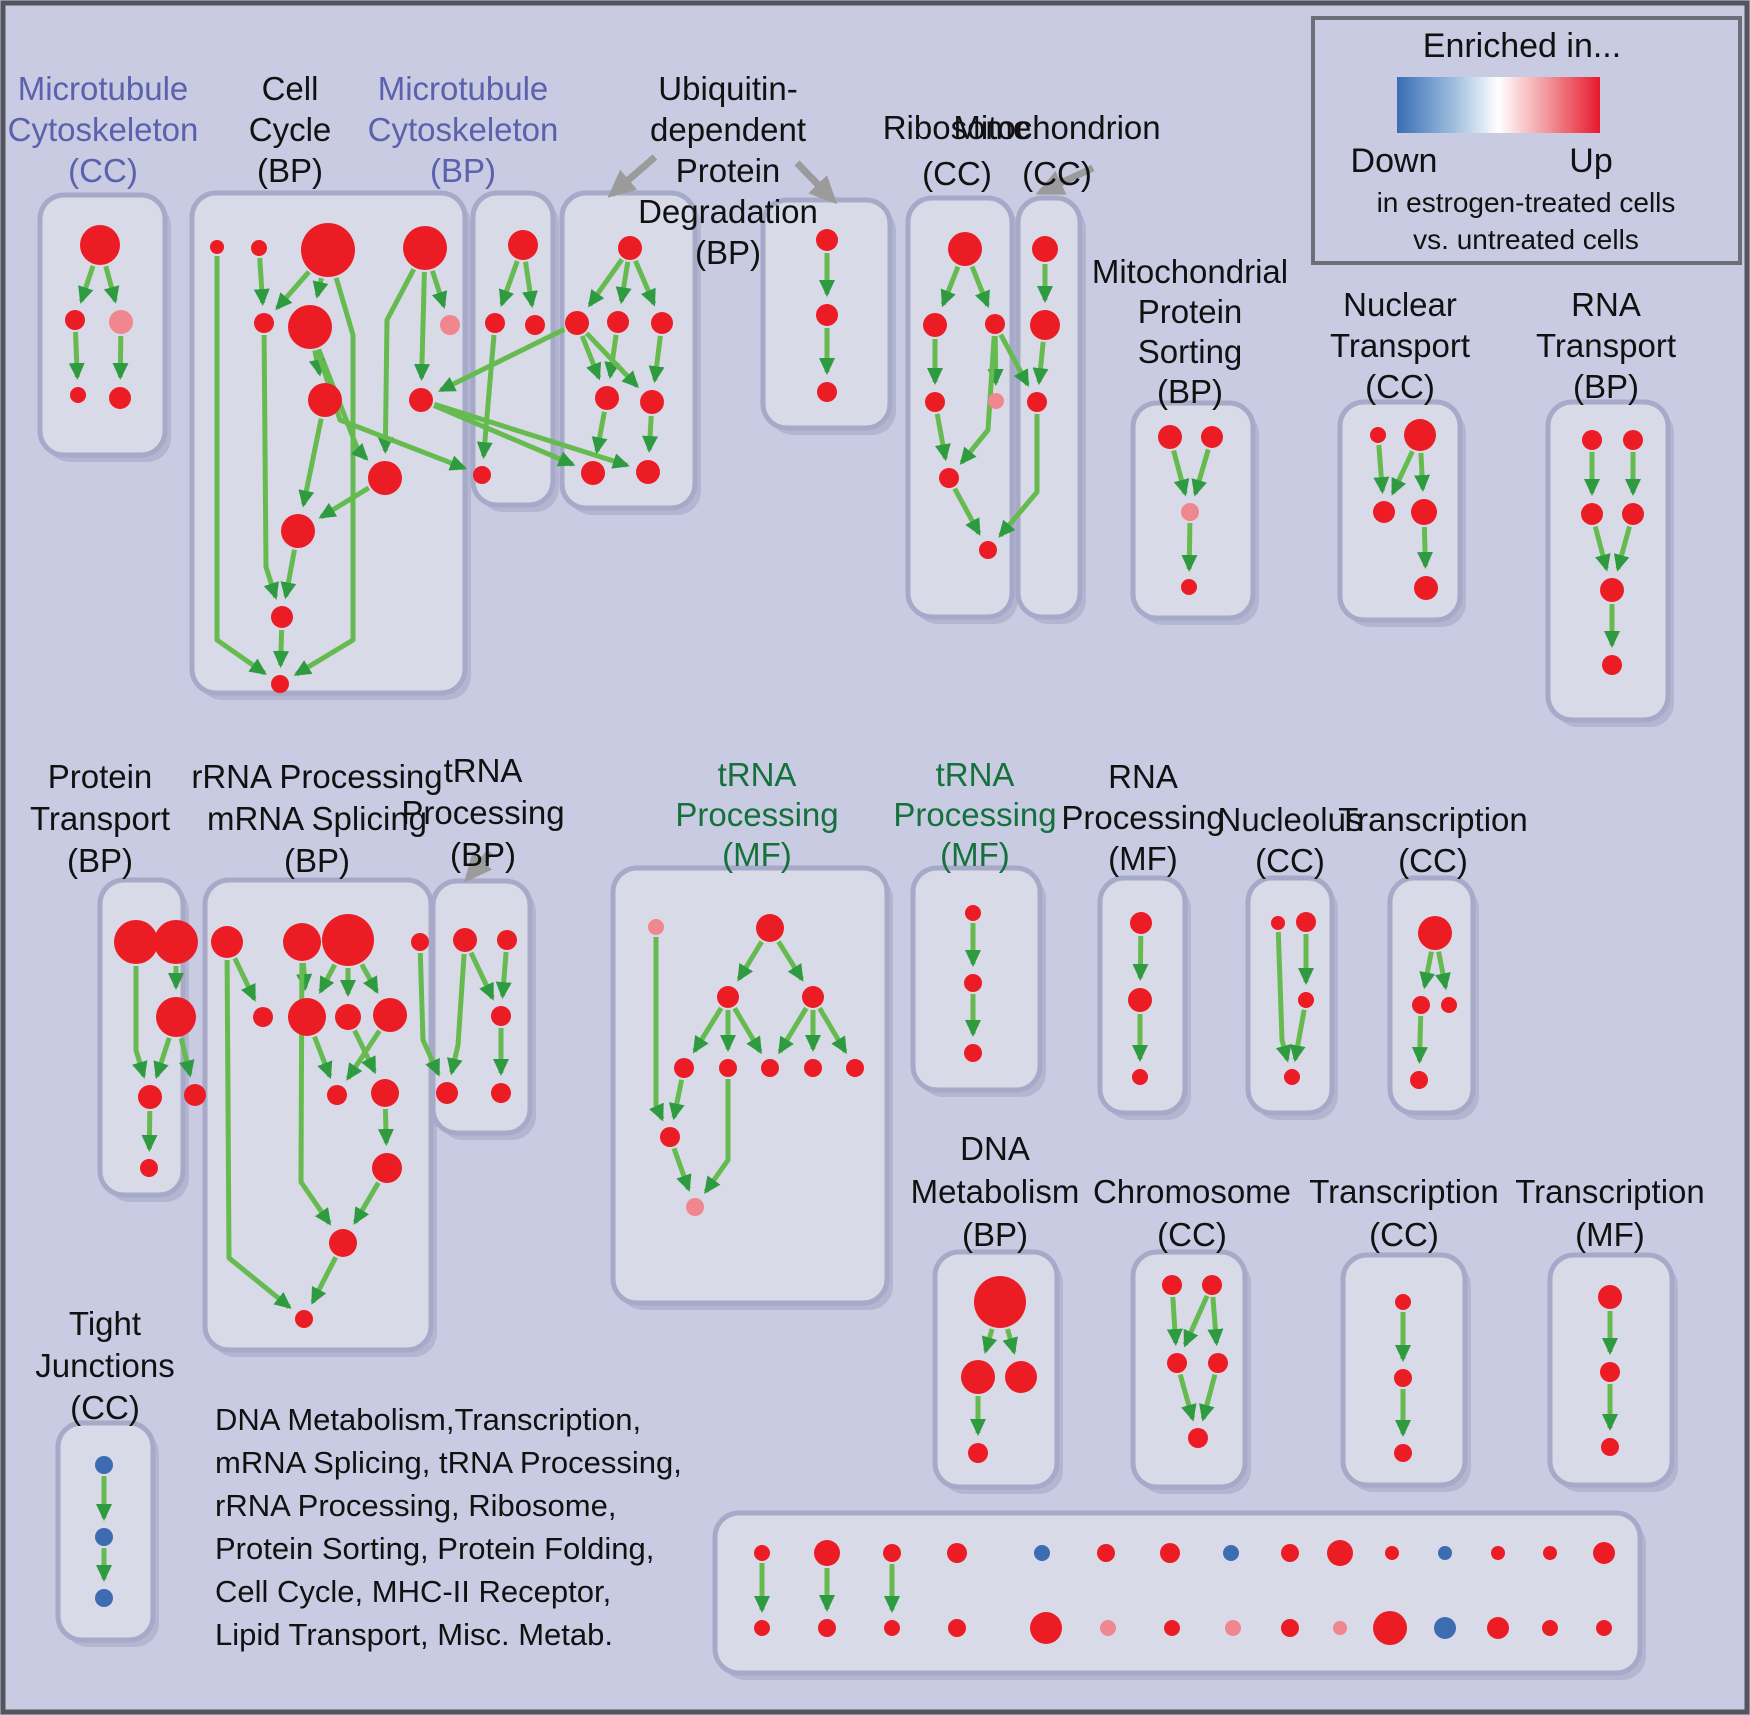  I want to click on cluster-label-trna-processing-mf-1: tRNA Processing (MF), so click(756, 814).